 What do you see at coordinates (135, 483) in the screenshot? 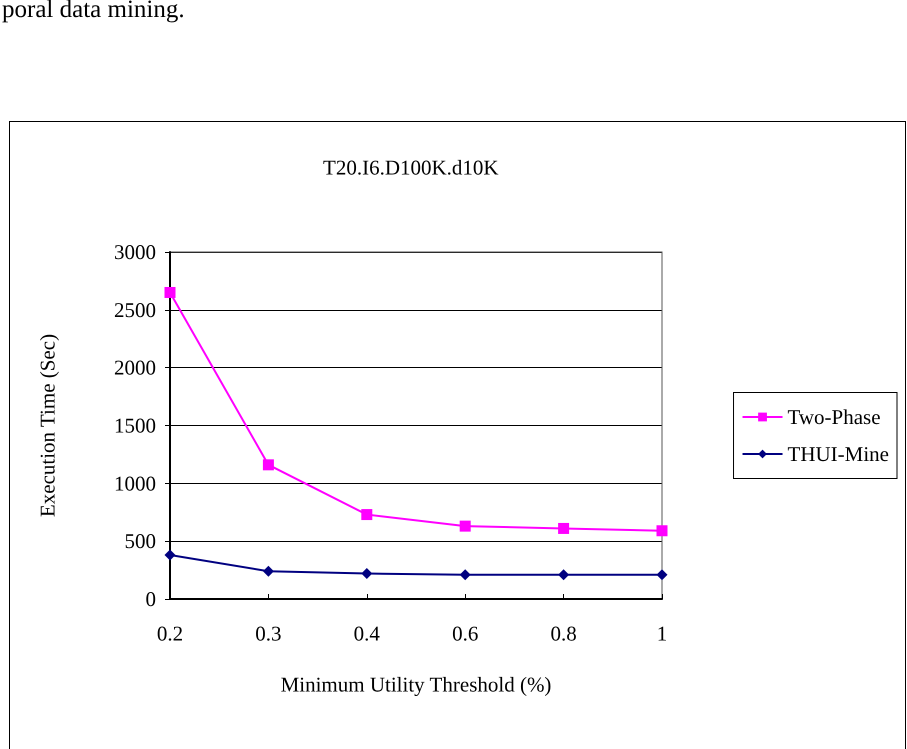
I see `y-tick-label: 1000` at bounding box center [135, 483].